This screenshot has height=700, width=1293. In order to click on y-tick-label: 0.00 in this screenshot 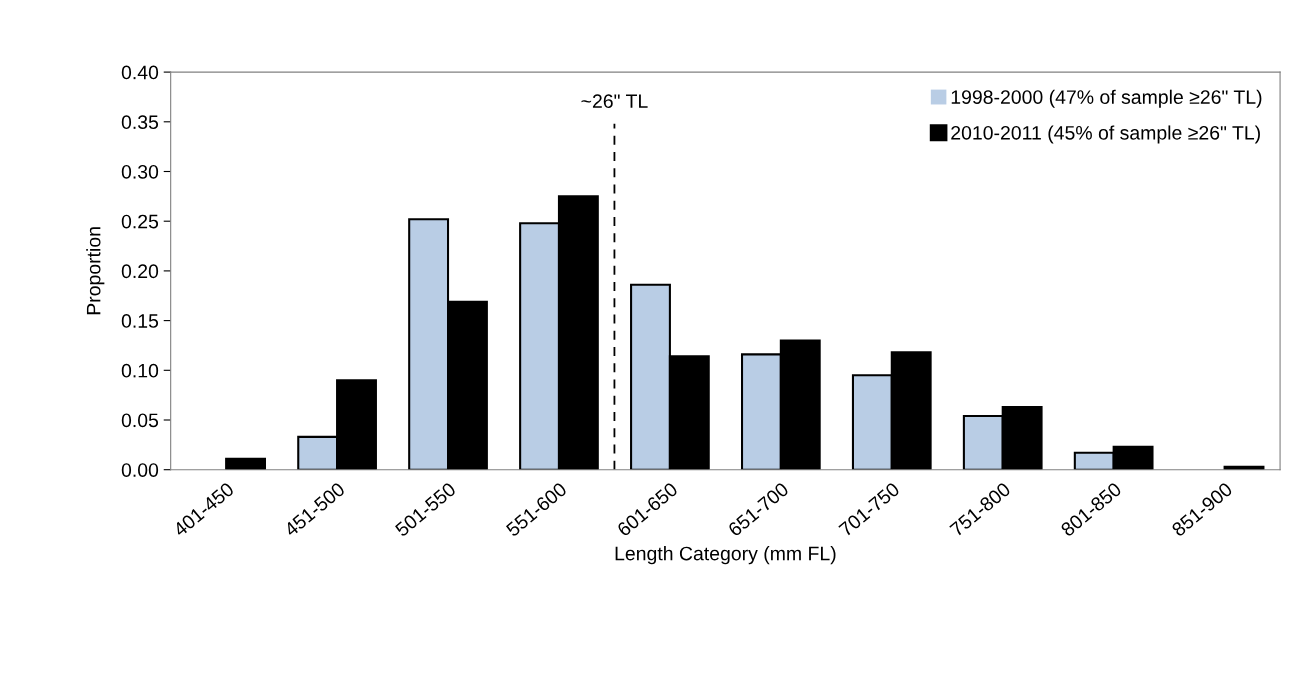, I will do `click(140, 470)`.